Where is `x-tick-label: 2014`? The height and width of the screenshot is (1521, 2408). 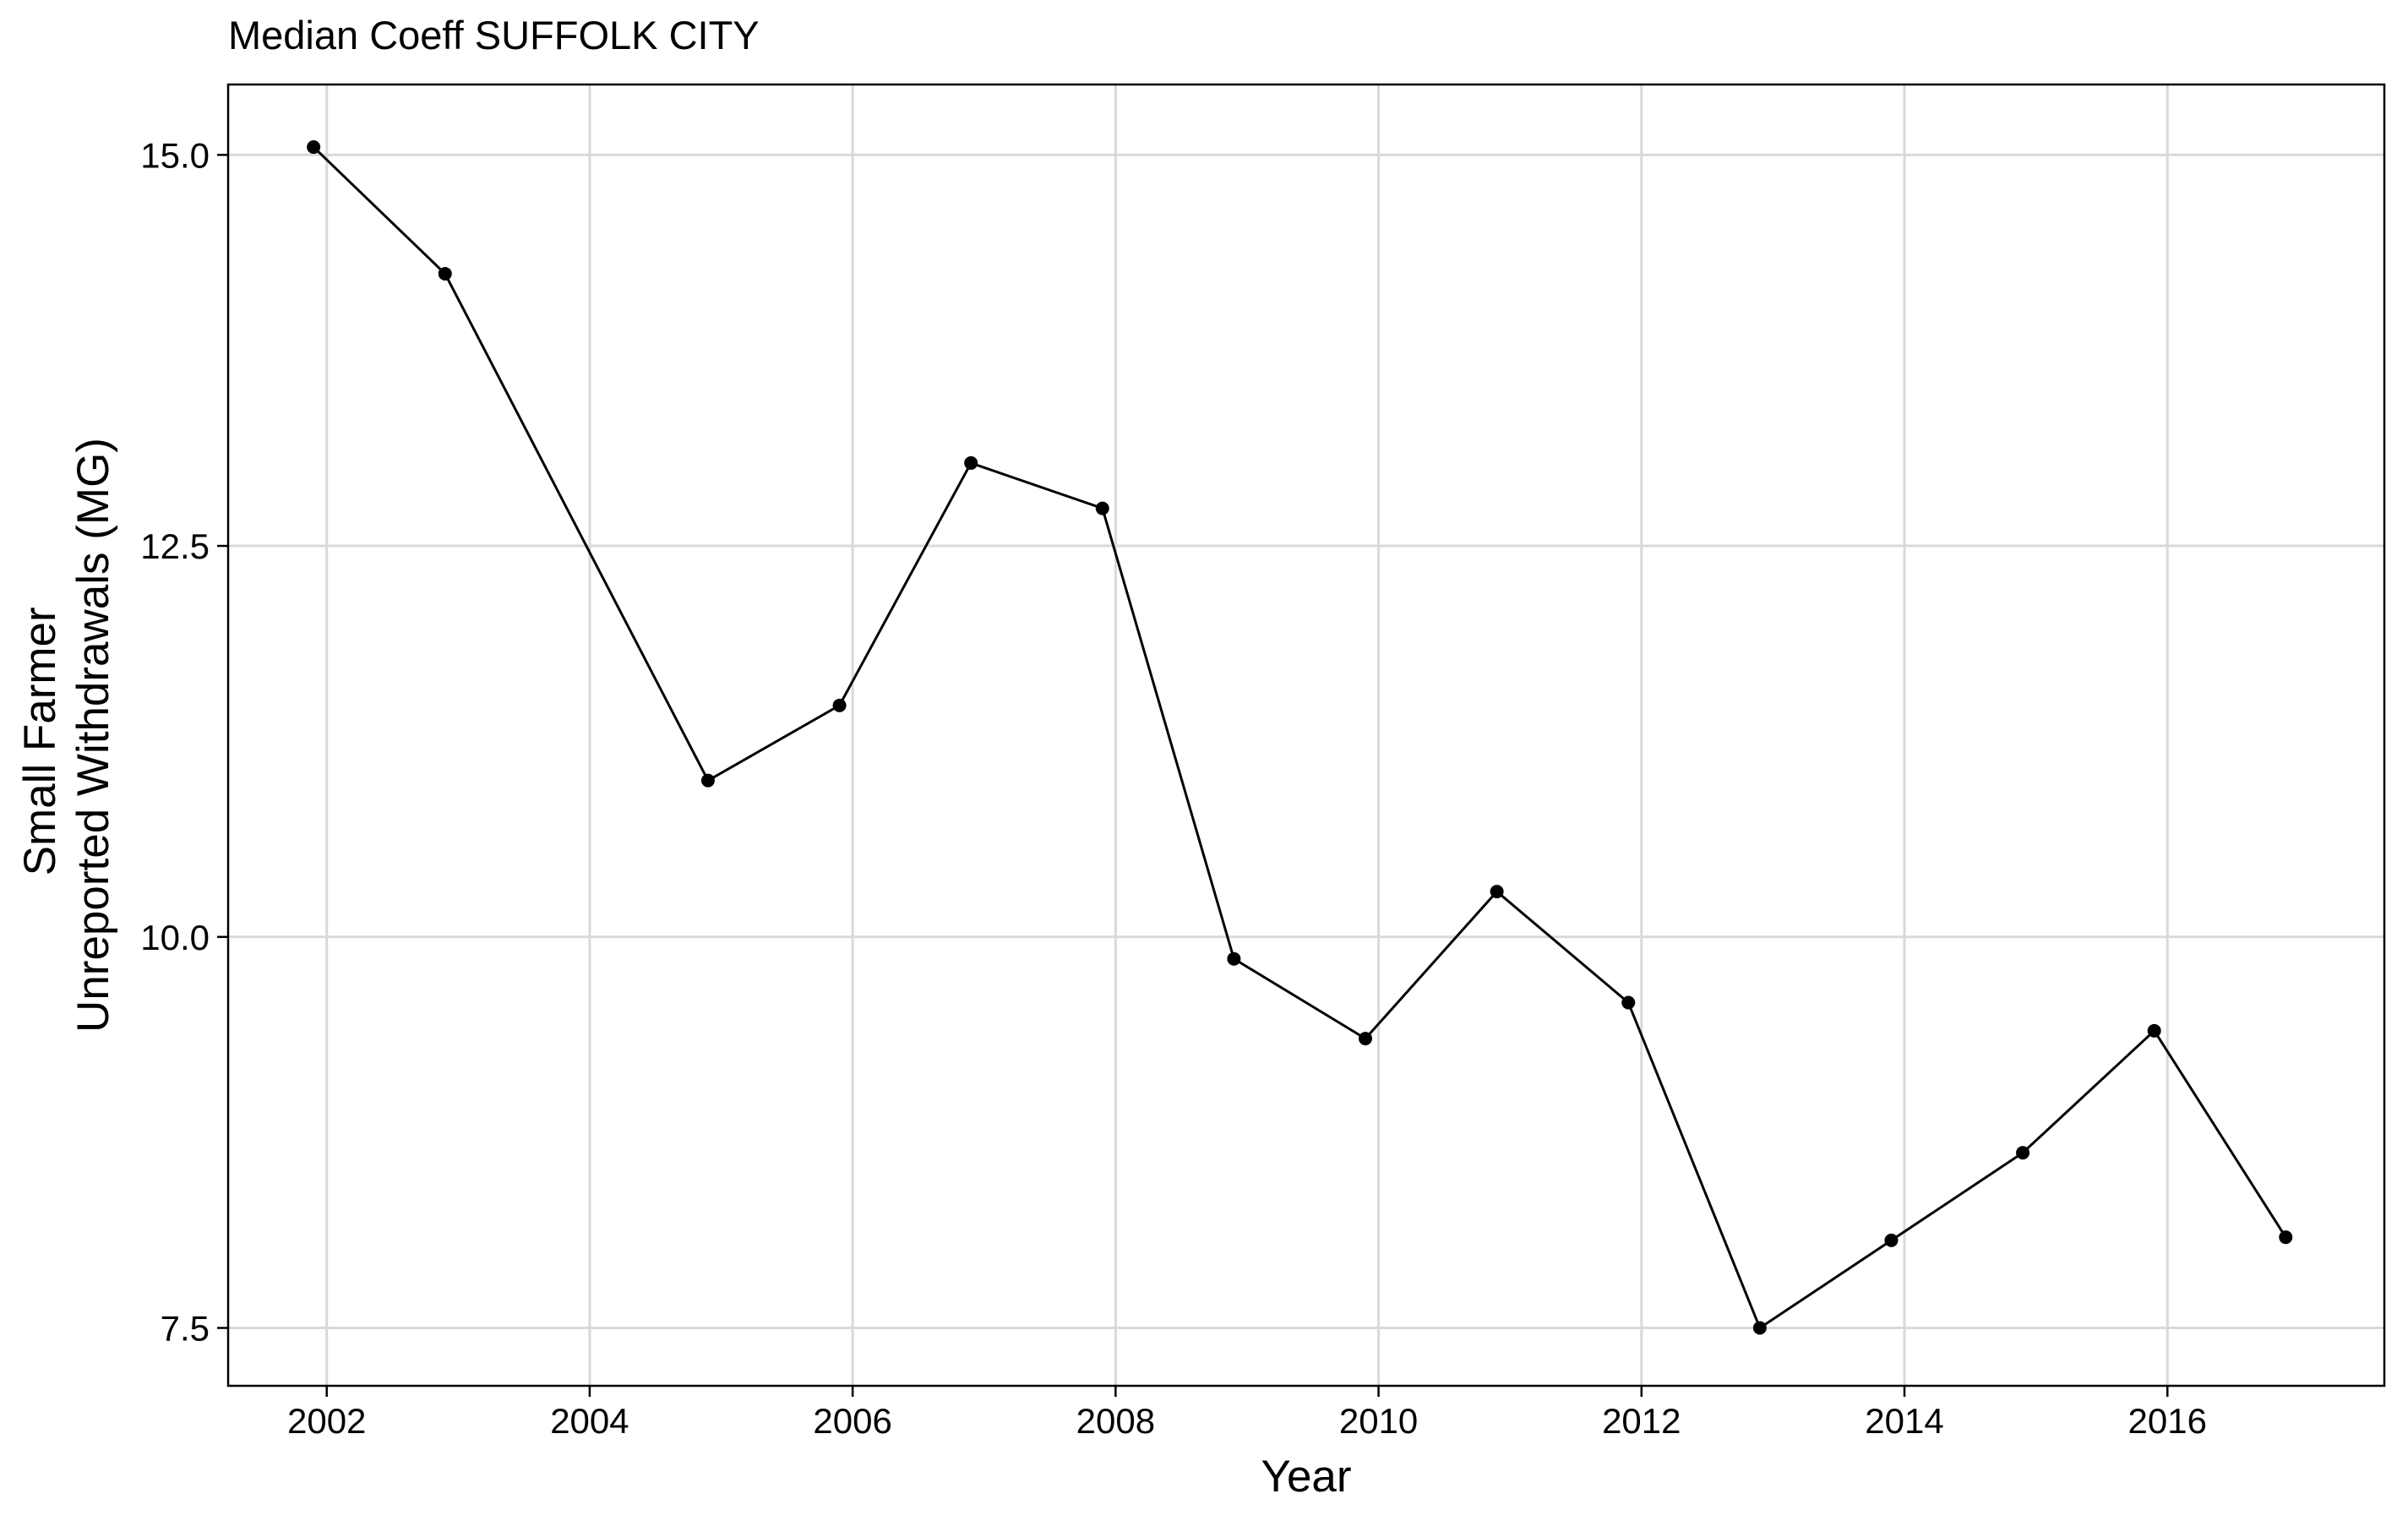 x-tick-label: 2014 is located at coordinates (1904, 1421).